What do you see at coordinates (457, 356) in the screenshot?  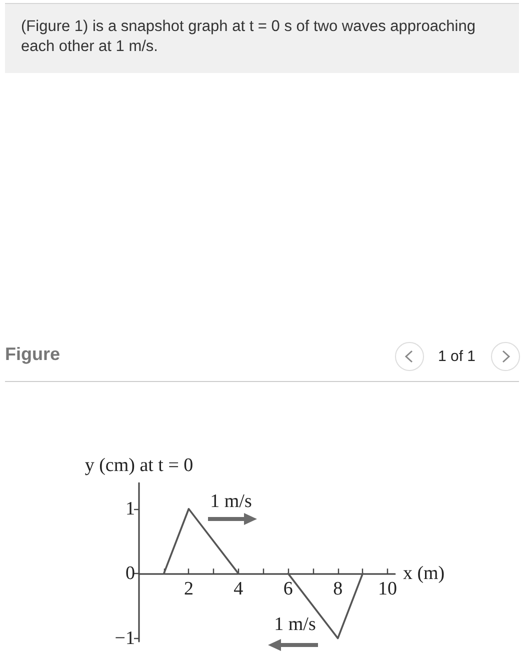 I see `text: 1 of 1` at bounding box center [457, 356].